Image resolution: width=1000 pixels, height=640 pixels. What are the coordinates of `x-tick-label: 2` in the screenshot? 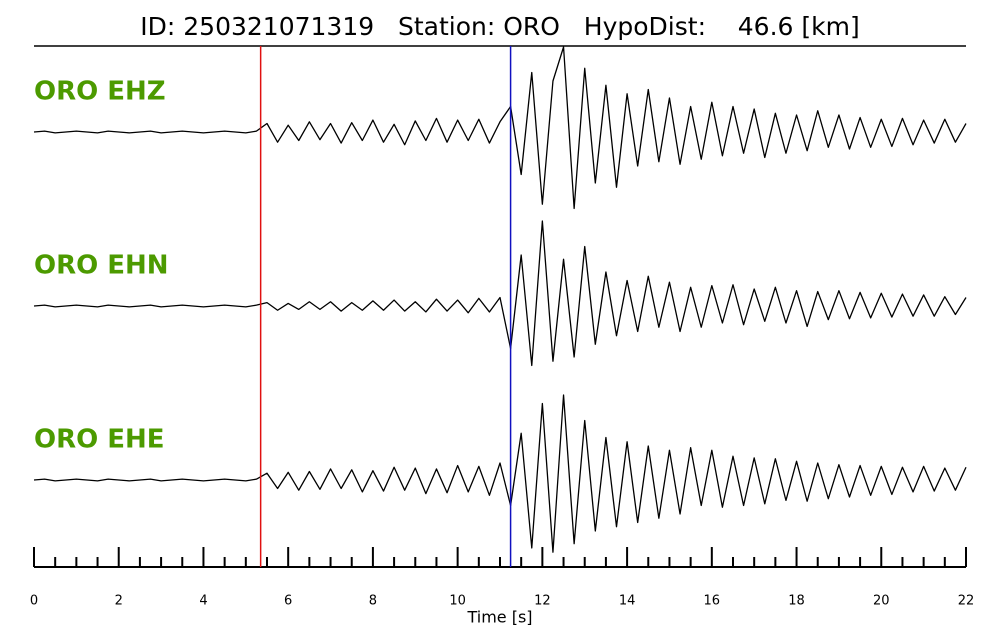 It's located at (119, 601).